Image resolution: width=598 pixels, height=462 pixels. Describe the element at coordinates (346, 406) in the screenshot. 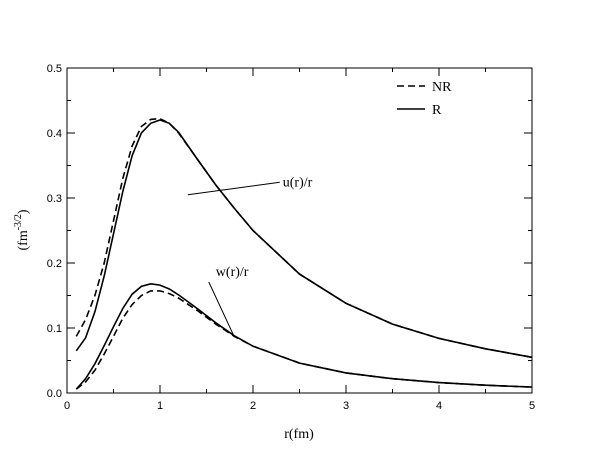

I see `x-tick-label: 3` at that location.